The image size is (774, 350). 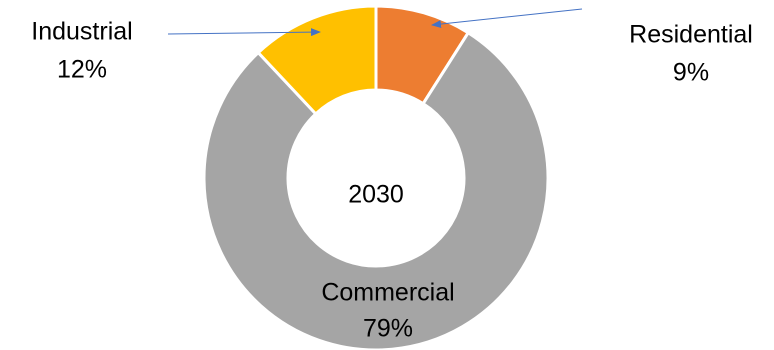 What do you see at coordinates (691, 73) in the screenshot?
I see `slice-label-residential-value: 9%` at bounding box center [691, 73].